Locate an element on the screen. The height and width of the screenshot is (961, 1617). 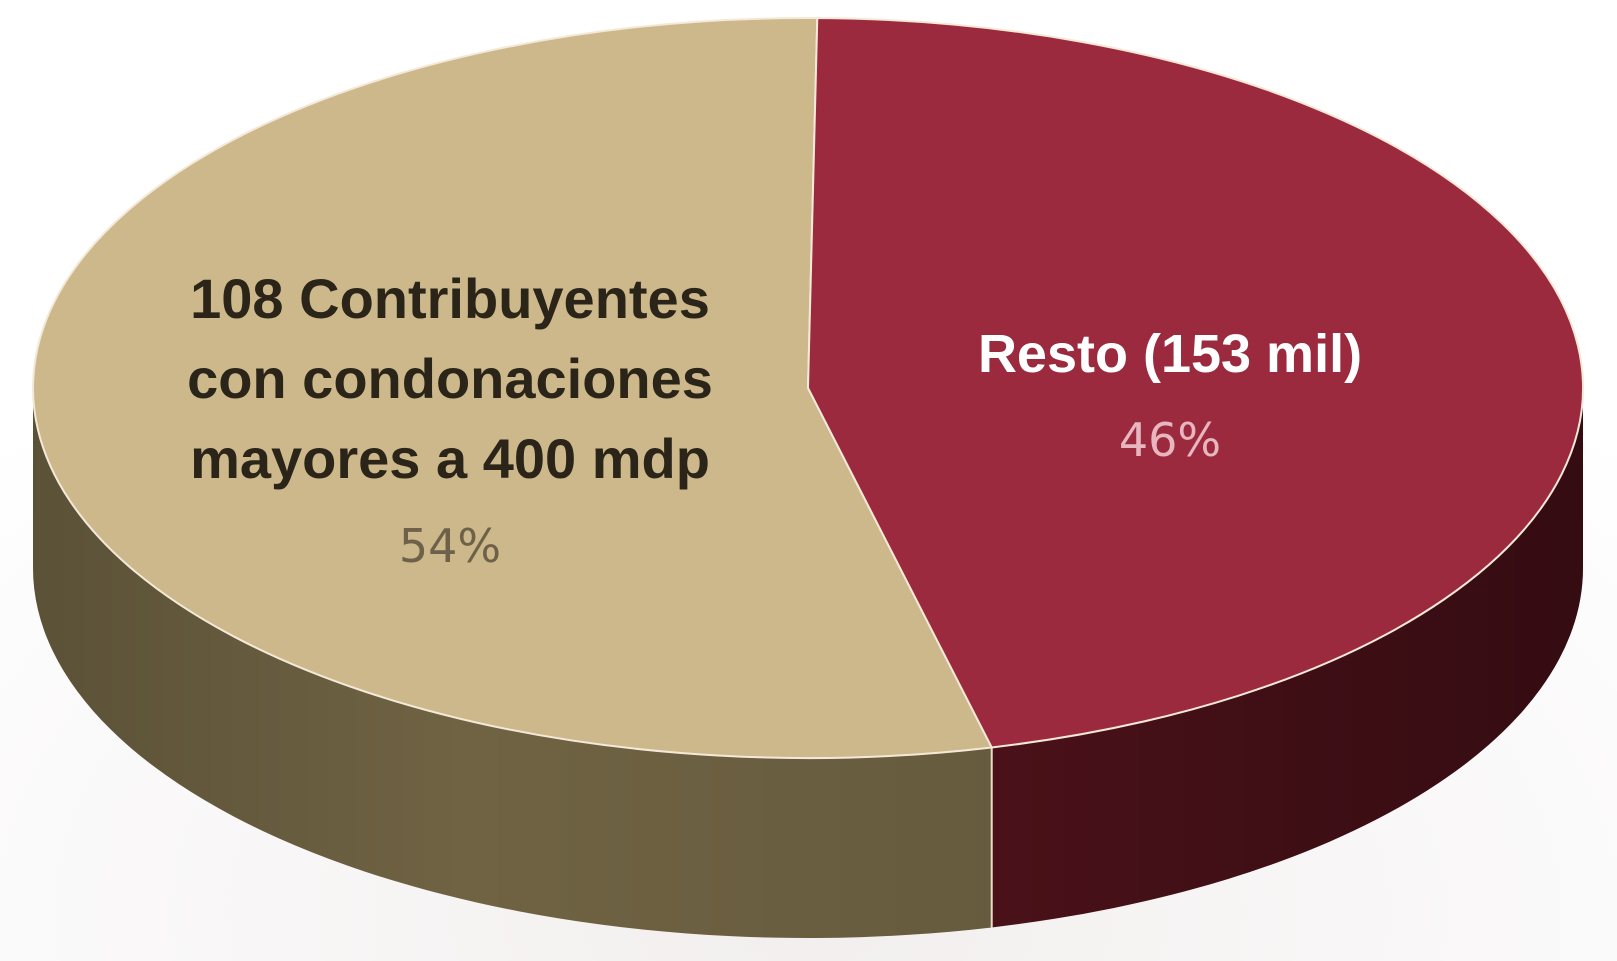
slice-percent-label: 46% is located at coordinates (1170, 440).